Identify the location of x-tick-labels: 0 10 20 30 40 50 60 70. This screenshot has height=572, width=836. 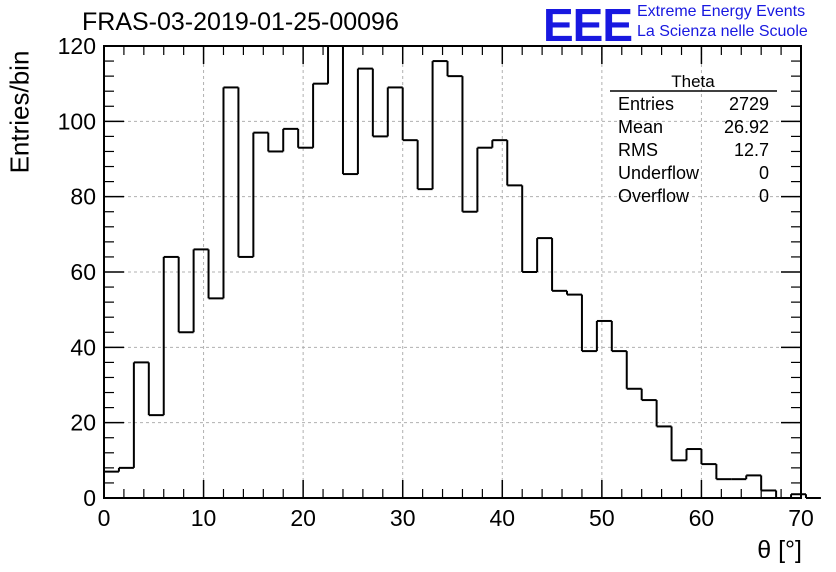
(456, 518).